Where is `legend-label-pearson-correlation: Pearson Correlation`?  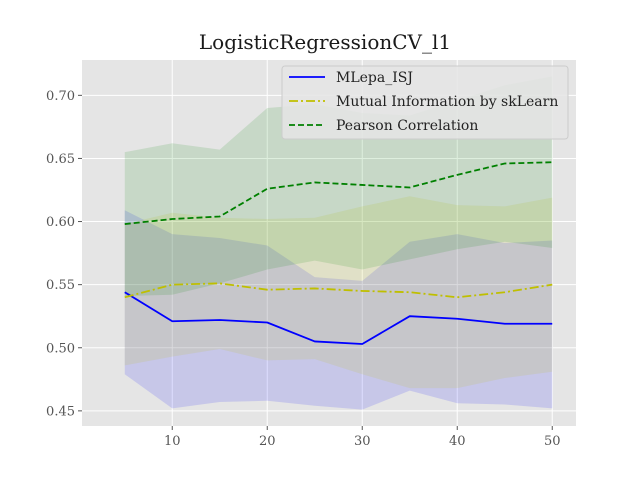 legend-label-pearson-correlation: Pearson Correlation is located at coordinates (407, 126).